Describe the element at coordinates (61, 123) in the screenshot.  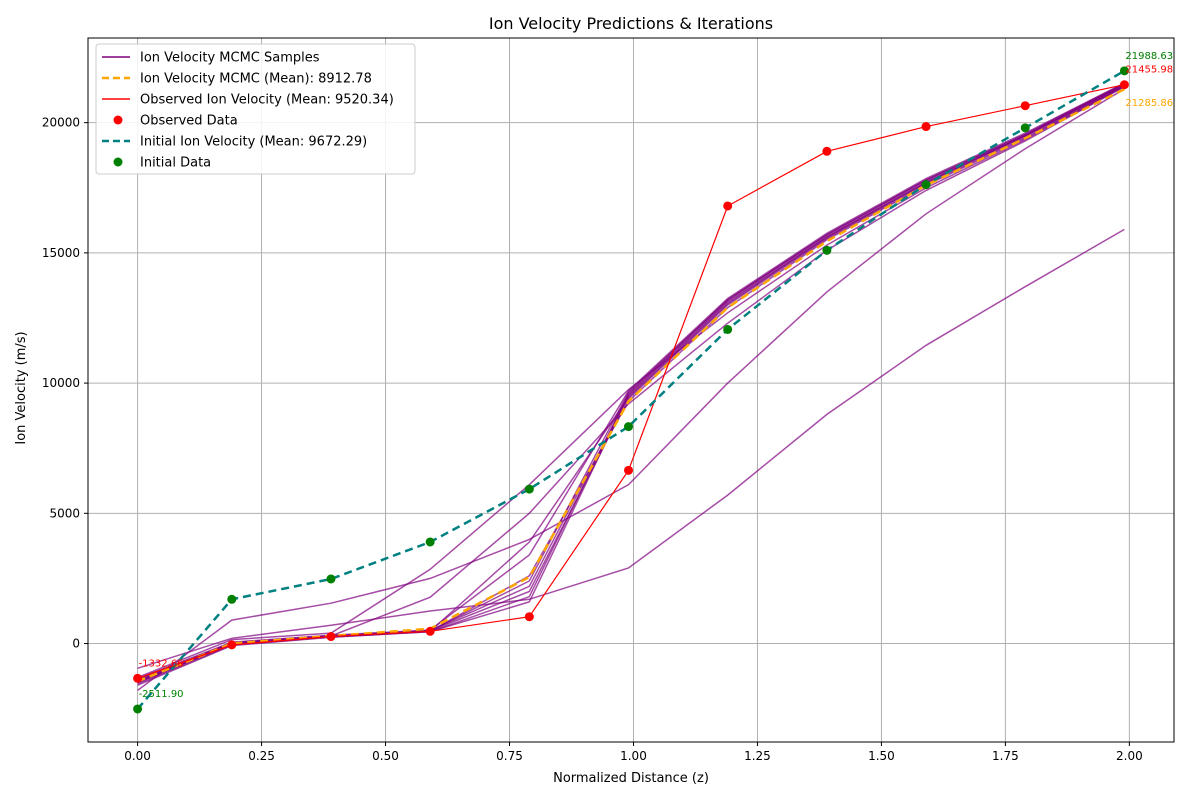
I see `y-tick-label: 20000` at that location.